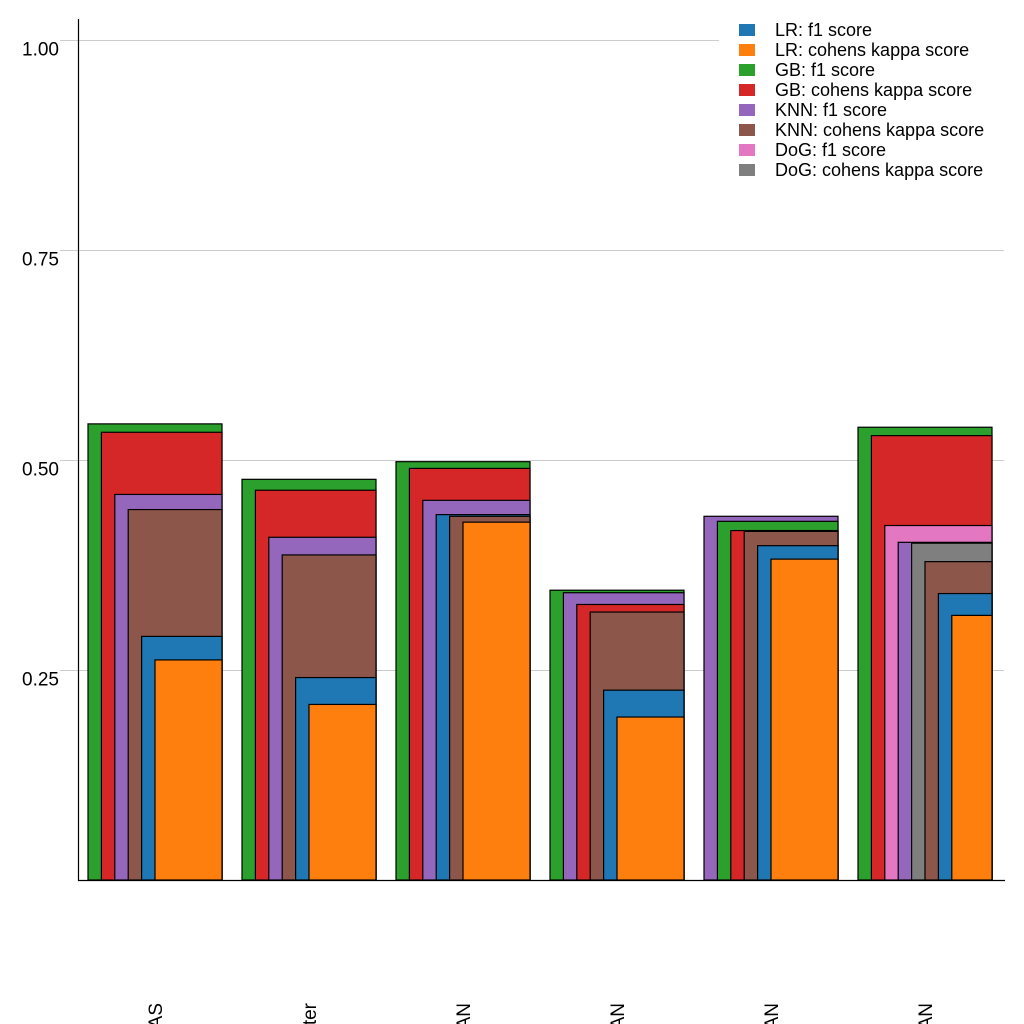 The height and width of the screenshot is (1024, 1024). Describe the element at coordinates (156, 1013) in the screenshot. I see `x-tick-label: ProWRAS` at that location.